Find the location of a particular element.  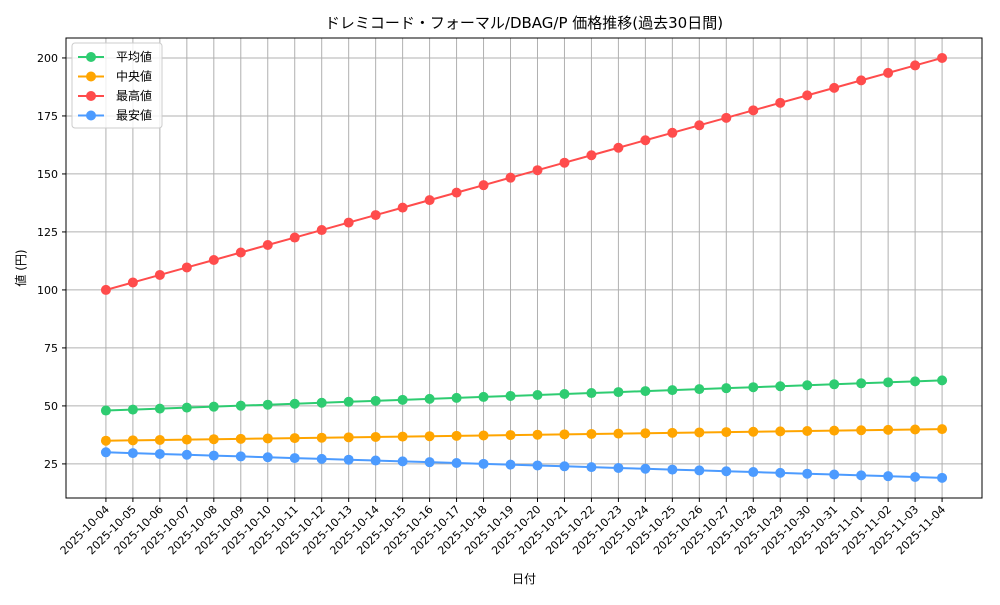

legend-box is located at coordinates (117, 85).